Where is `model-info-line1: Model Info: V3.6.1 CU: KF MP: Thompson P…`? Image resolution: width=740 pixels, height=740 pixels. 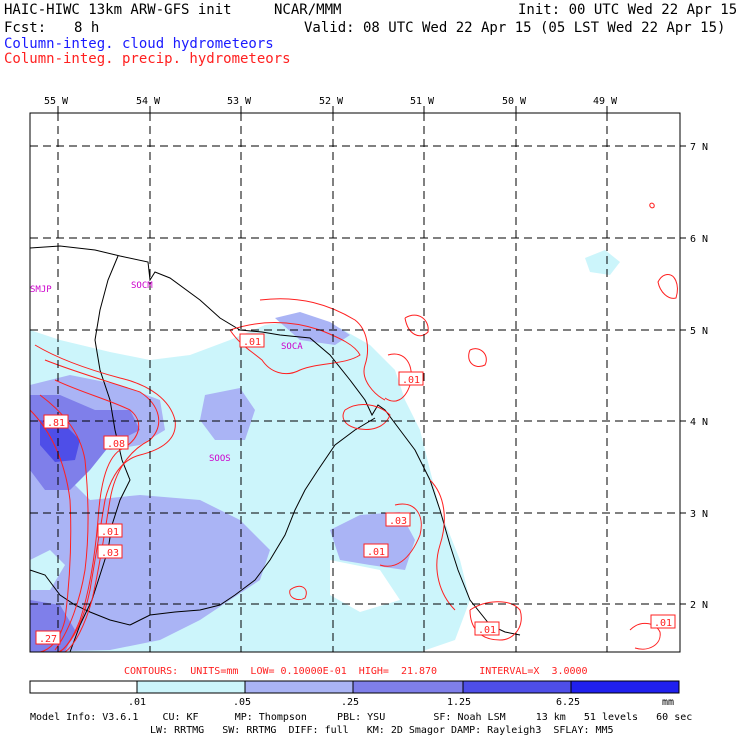
model-info-line1: Model Info: V3.6.1 CU: KF MP: Thompson P… is located at coordinates (361, 717).